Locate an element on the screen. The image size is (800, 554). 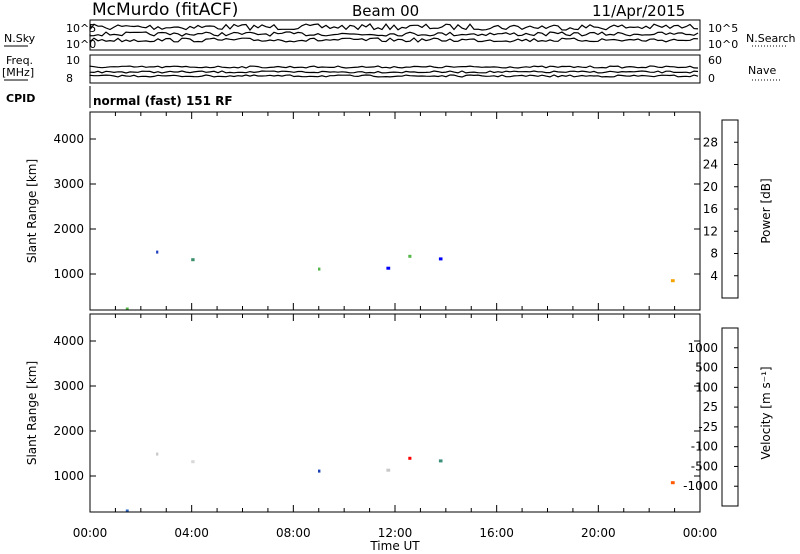
power-colorbar-tick-label: 8 is located at coordinates (714, 254).